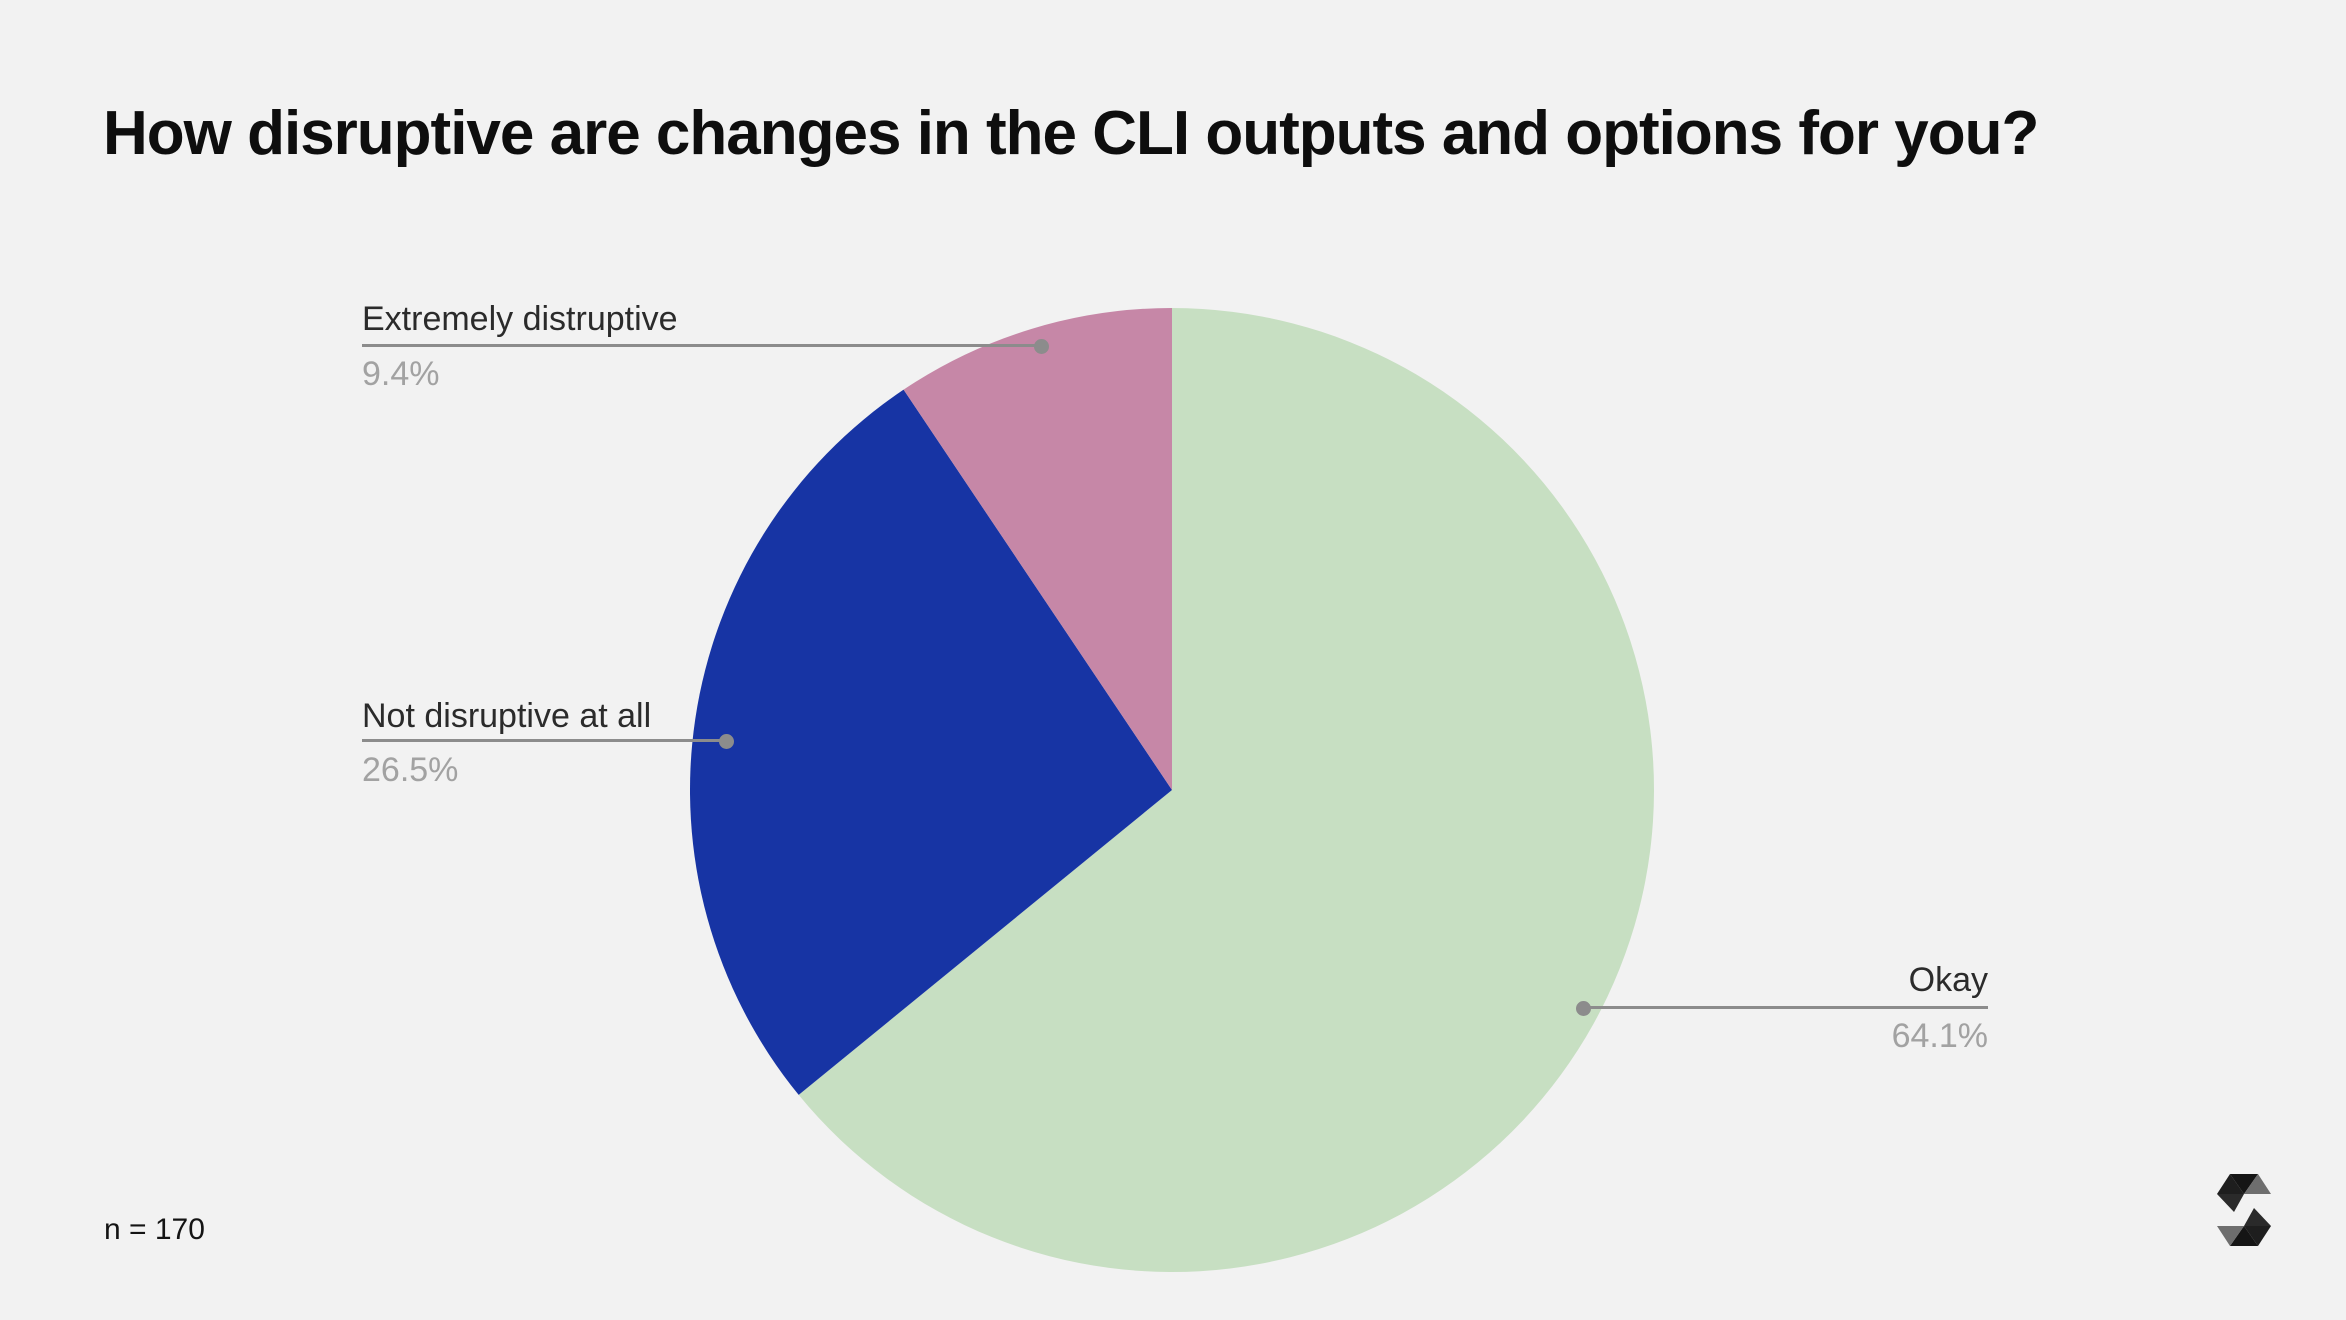 The width and height of the screenshot is (2346, 1320). I want to click on slice-percentage: 64.1%, so click(1939, 1036).